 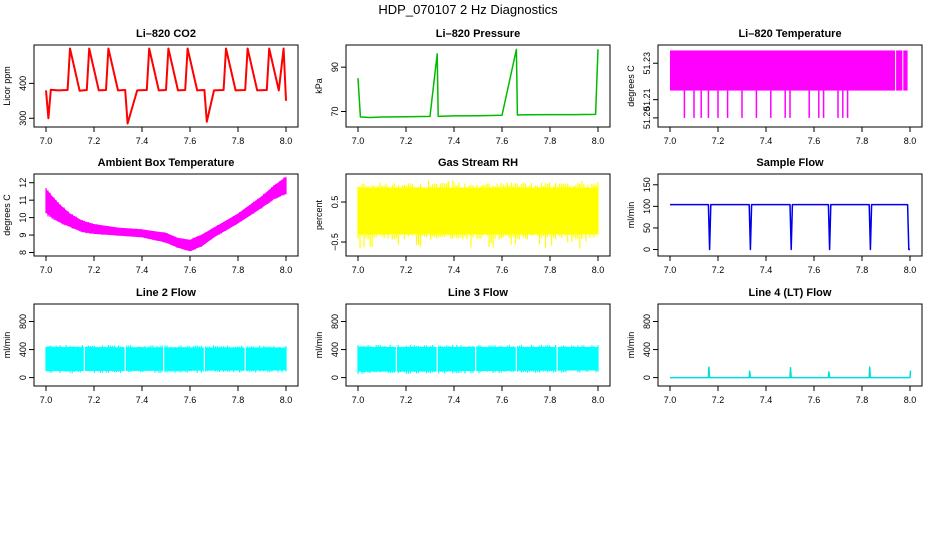 I want to click on y-tick-label: 0.5, so click(x=335, y=202).